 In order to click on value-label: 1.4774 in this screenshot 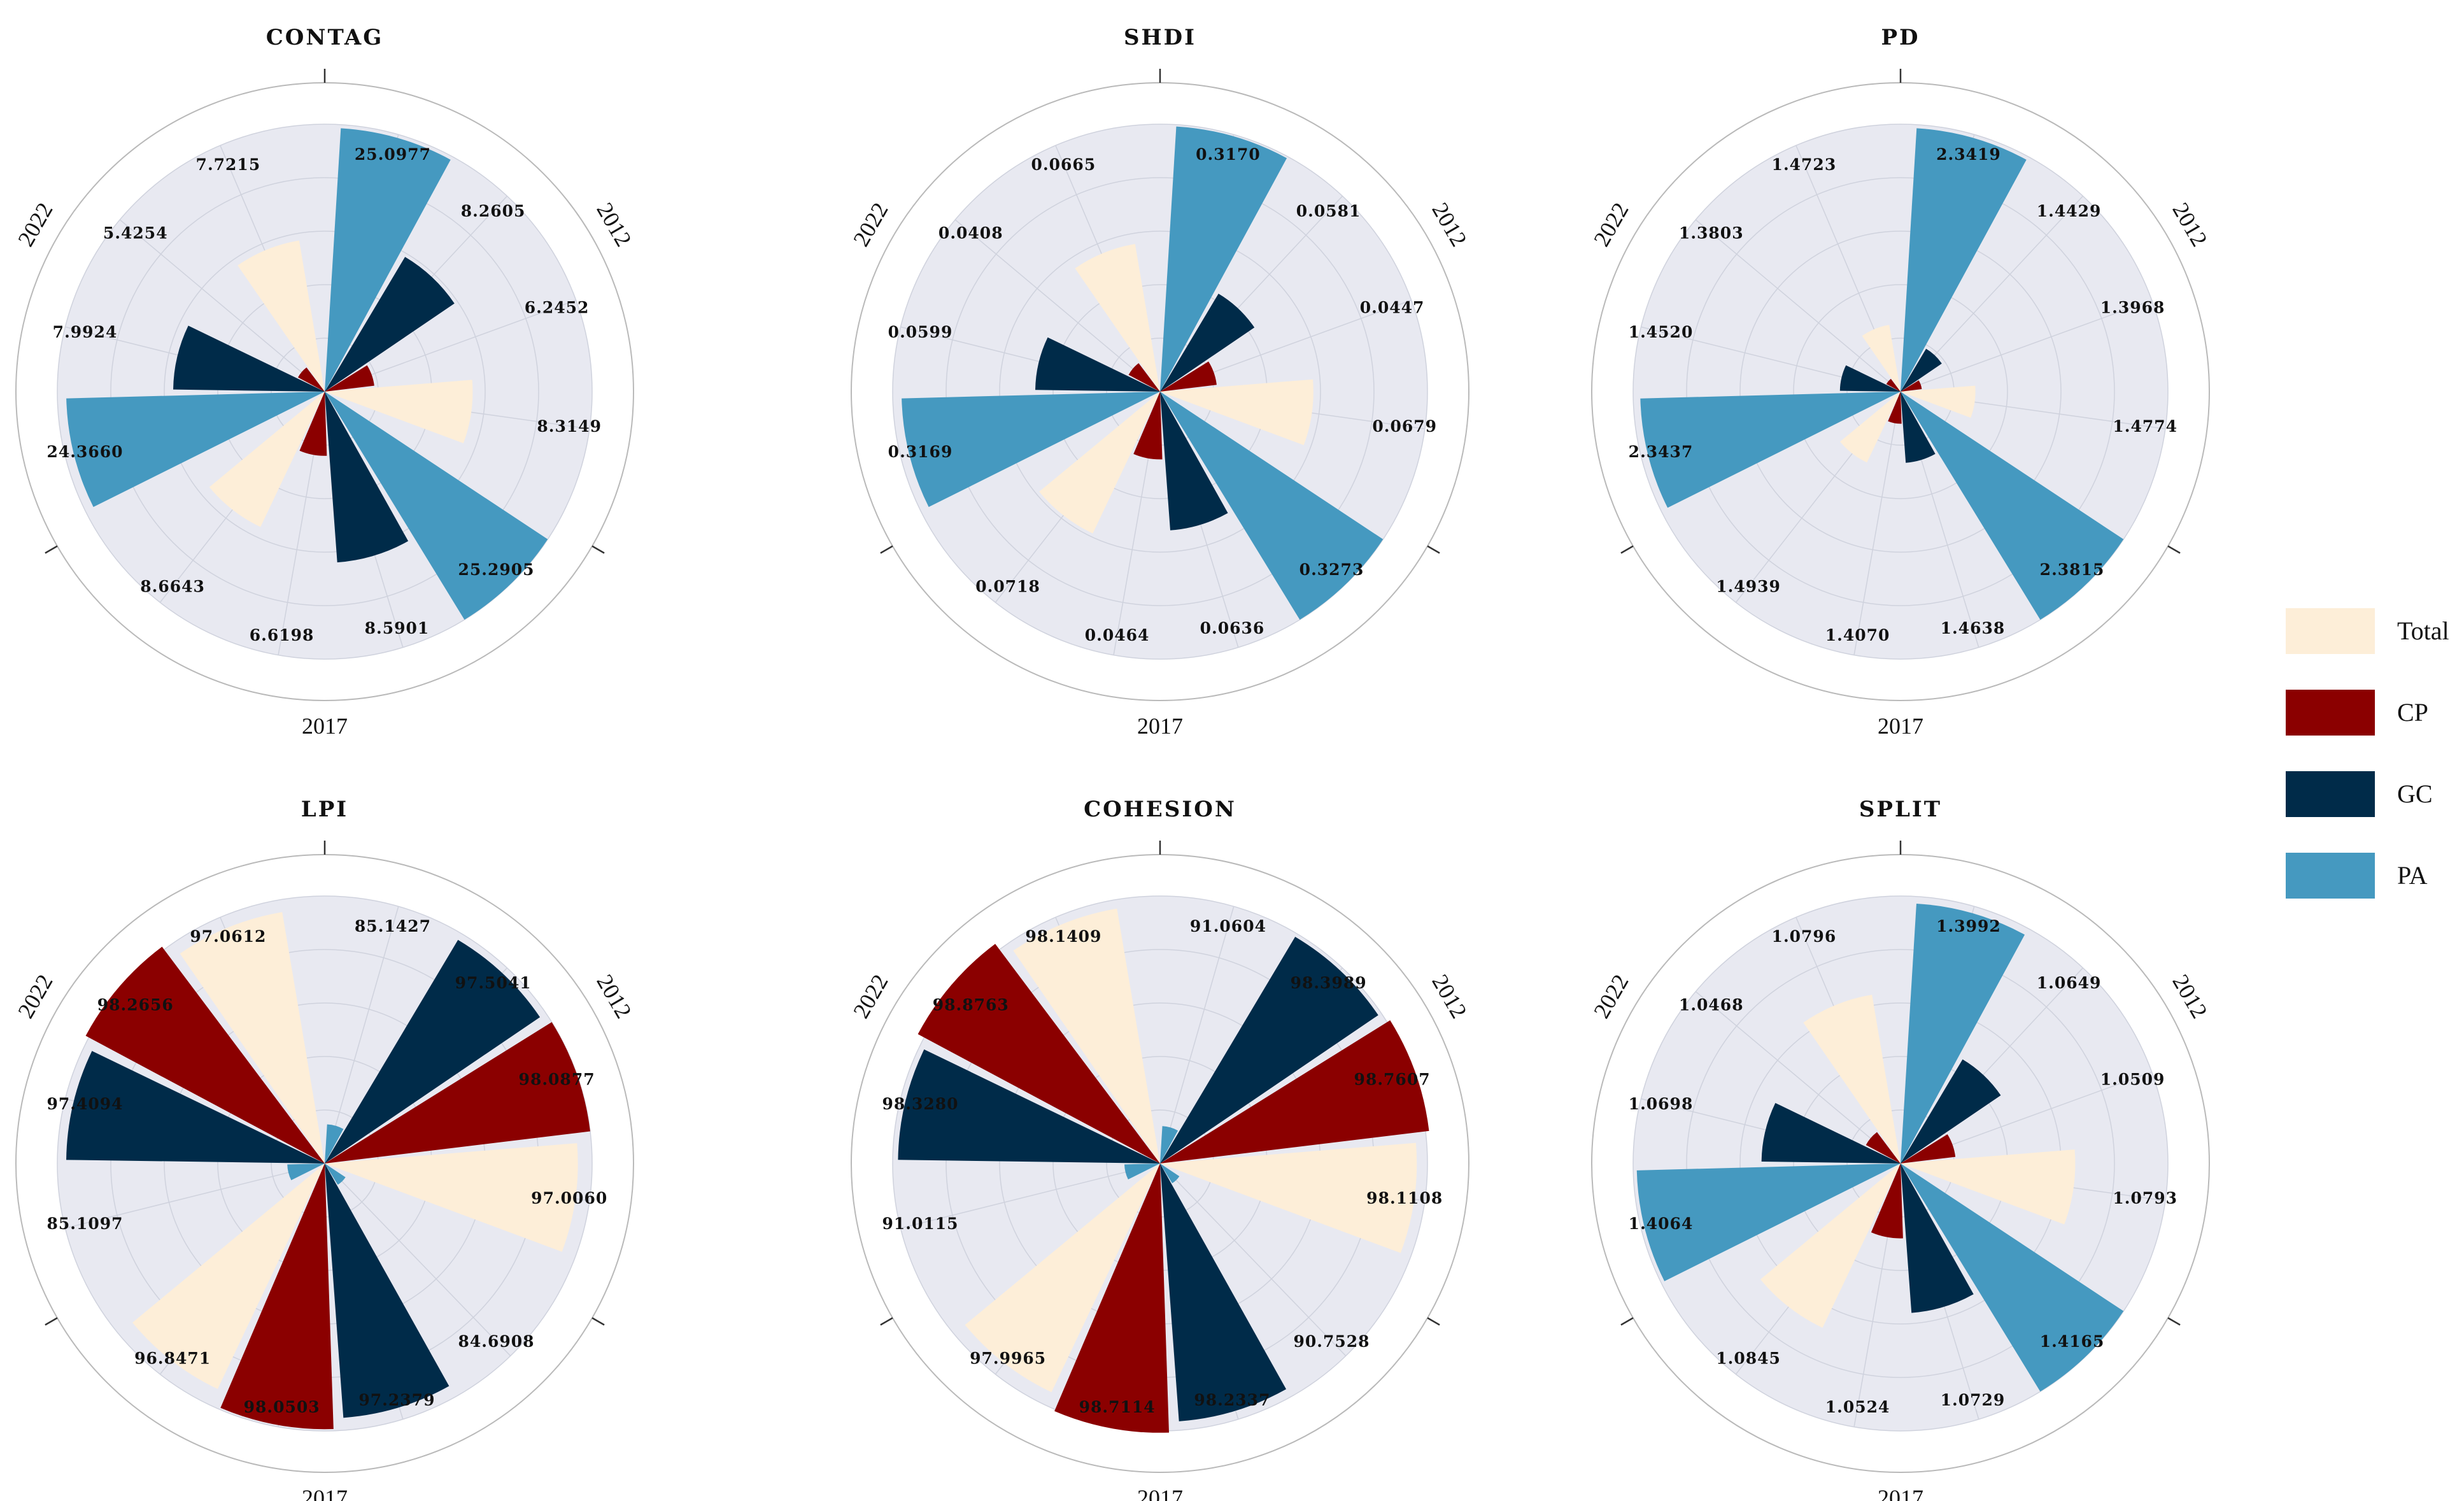, I will do `click(2145, 426)`.